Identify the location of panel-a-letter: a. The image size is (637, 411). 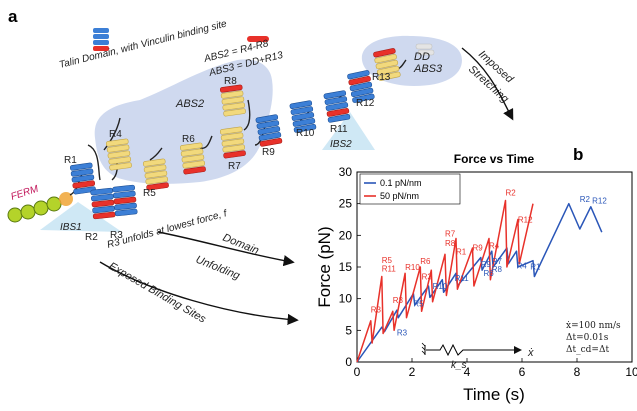
(13, 16).